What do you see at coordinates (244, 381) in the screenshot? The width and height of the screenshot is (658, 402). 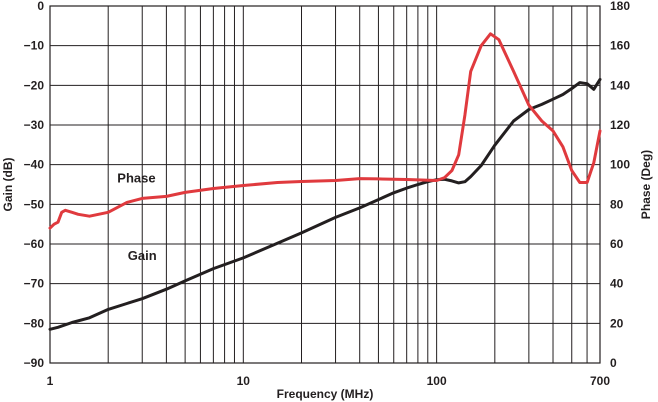 I see `x-tick-label: 10` at bounding box center [244, 381].